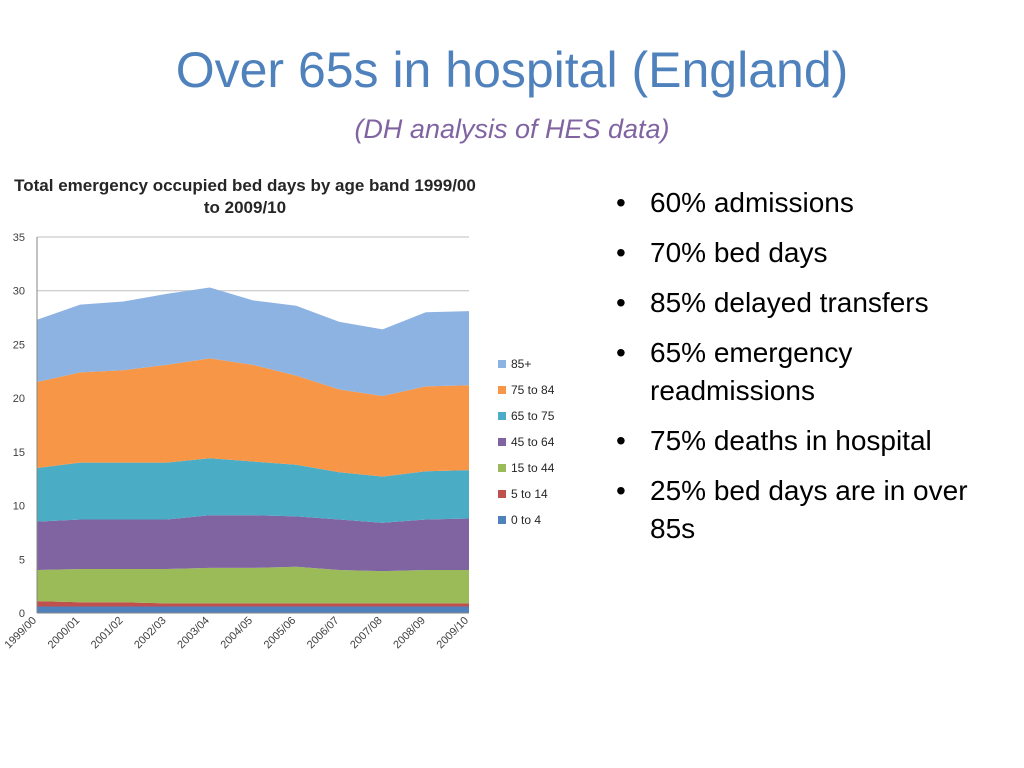  Describe the element at coordinates (529, 494) in the screenshot. I see `legend-label: 5 to 14` at that location.